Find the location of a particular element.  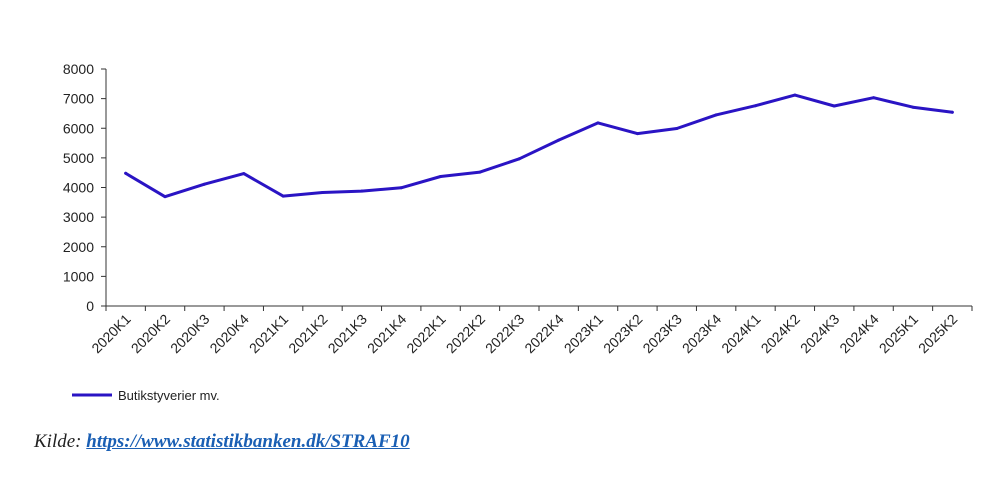

x-tick-label: 2020K3 is located at coordinates (190, 334).